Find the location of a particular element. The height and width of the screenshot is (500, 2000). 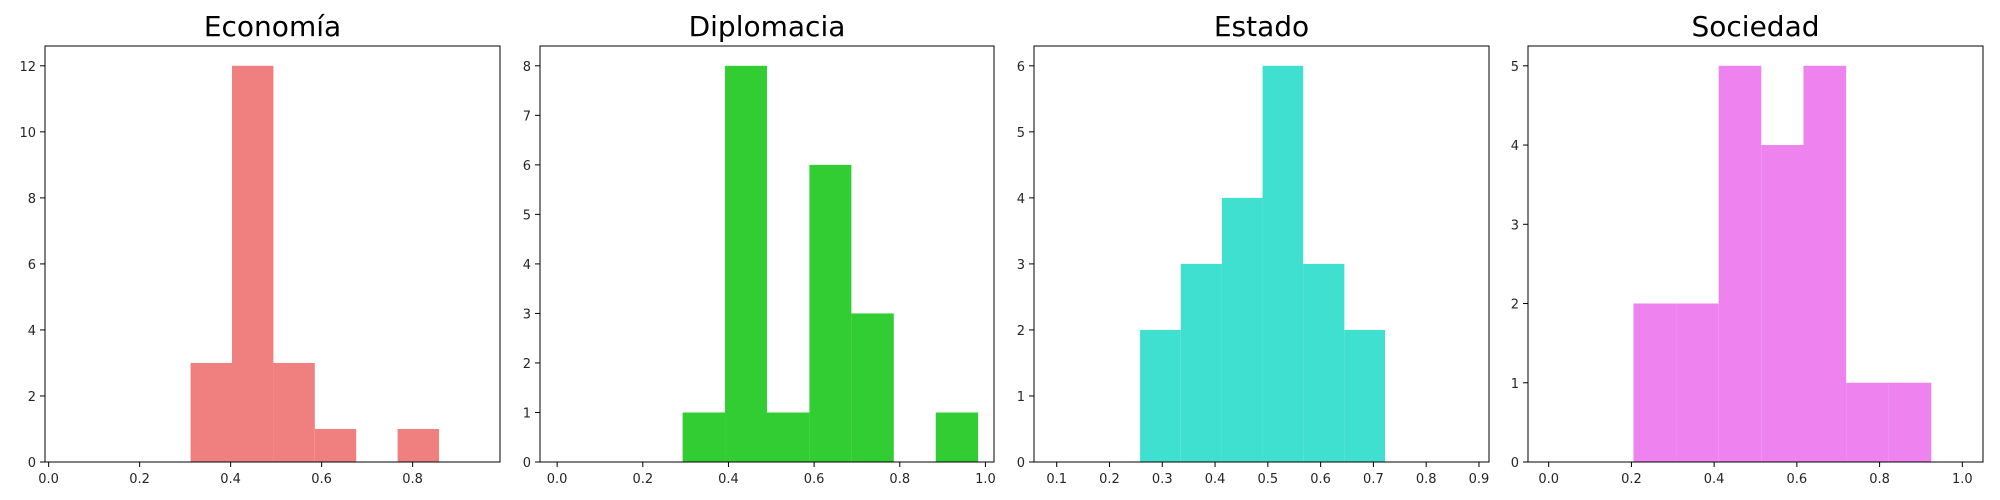

x-tick-label: 0.9 is located at coordinates (1479, 479).